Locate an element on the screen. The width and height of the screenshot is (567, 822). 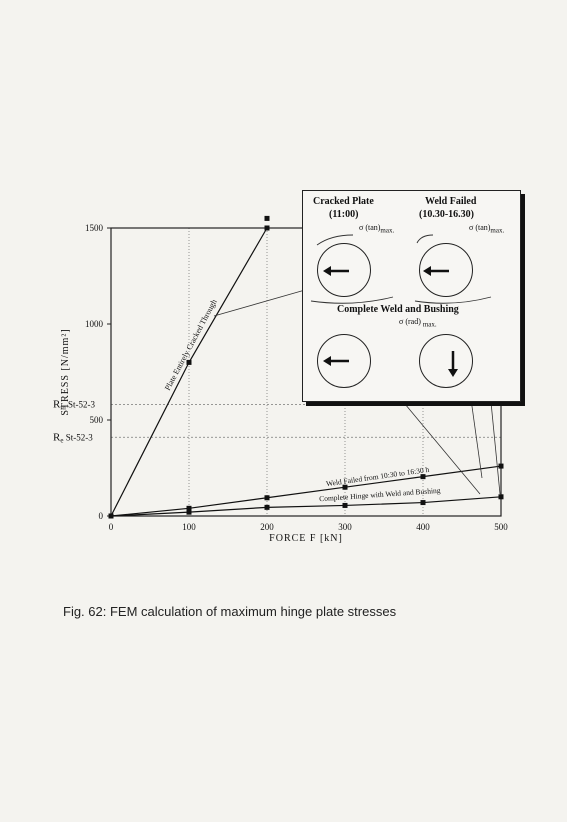
ring-complete-rad is located at coordinates (446, 361).